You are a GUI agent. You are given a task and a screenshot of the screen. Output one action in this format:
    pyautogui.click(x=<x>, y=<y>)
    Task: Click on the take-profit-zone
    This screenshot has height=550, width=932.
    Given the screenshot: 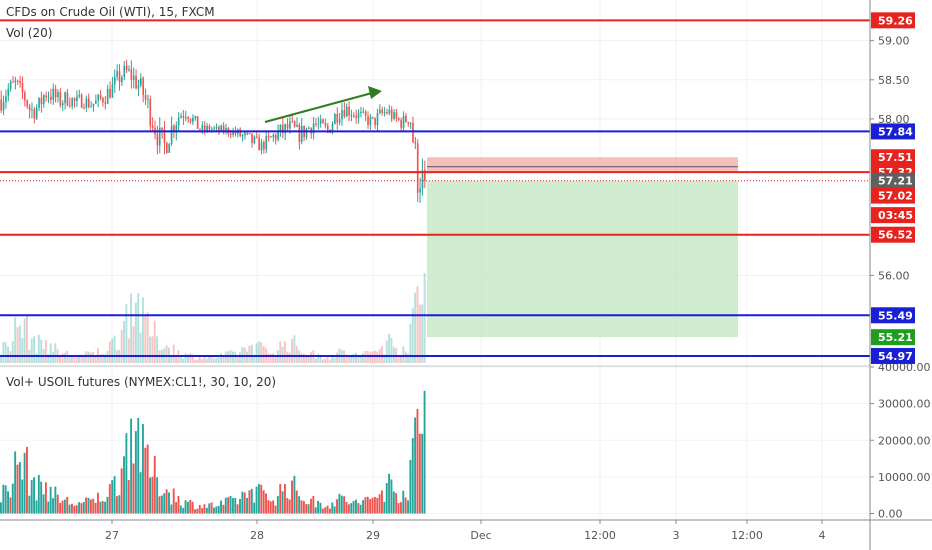 What is the action you would take?
    pyautogui.click(x=582, y=259)
    